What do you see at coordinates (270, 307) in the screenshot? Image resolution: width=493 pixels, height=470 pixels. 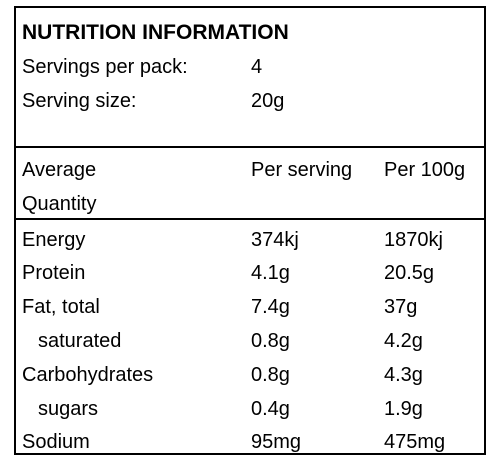 I see `row-per-serving: 7.4g` at bounding box center [270, 307].